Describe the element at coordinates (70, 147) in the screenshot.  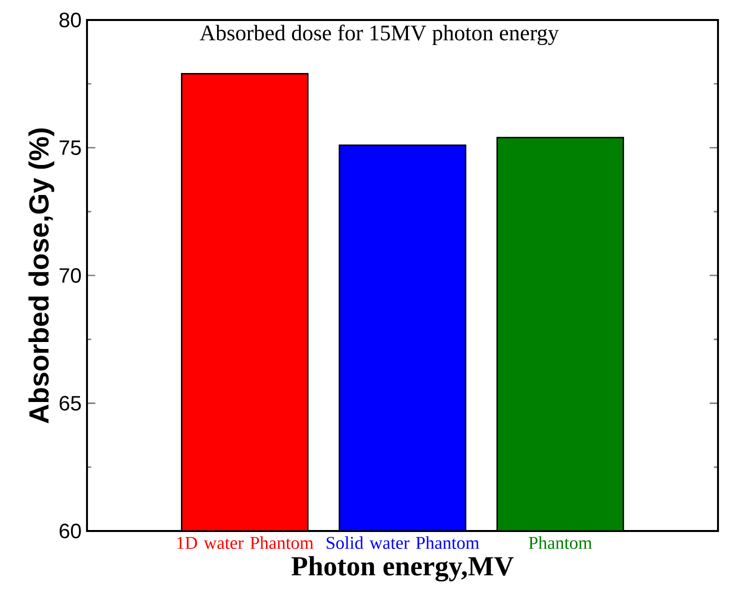
I see `y-tick-label: 75` at that location.